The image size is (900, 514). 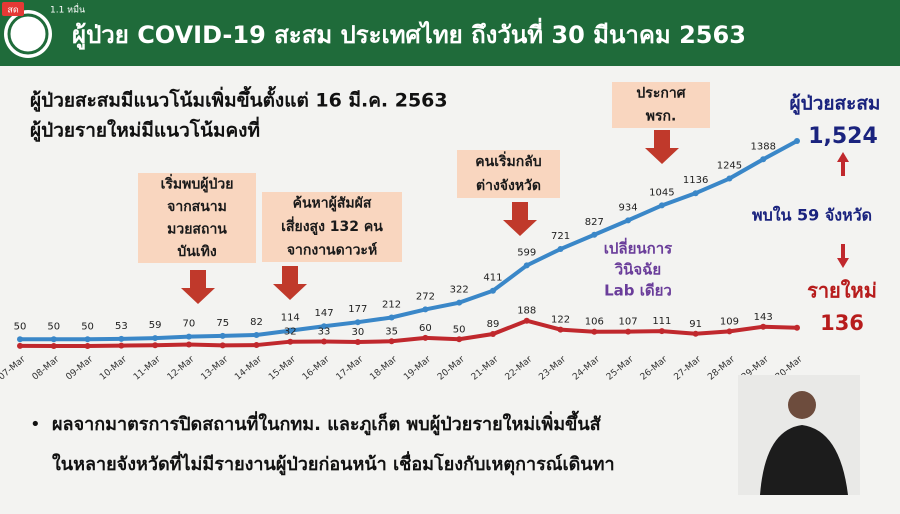 I want to click on value-label: 1388, so click(x=762, y=146).